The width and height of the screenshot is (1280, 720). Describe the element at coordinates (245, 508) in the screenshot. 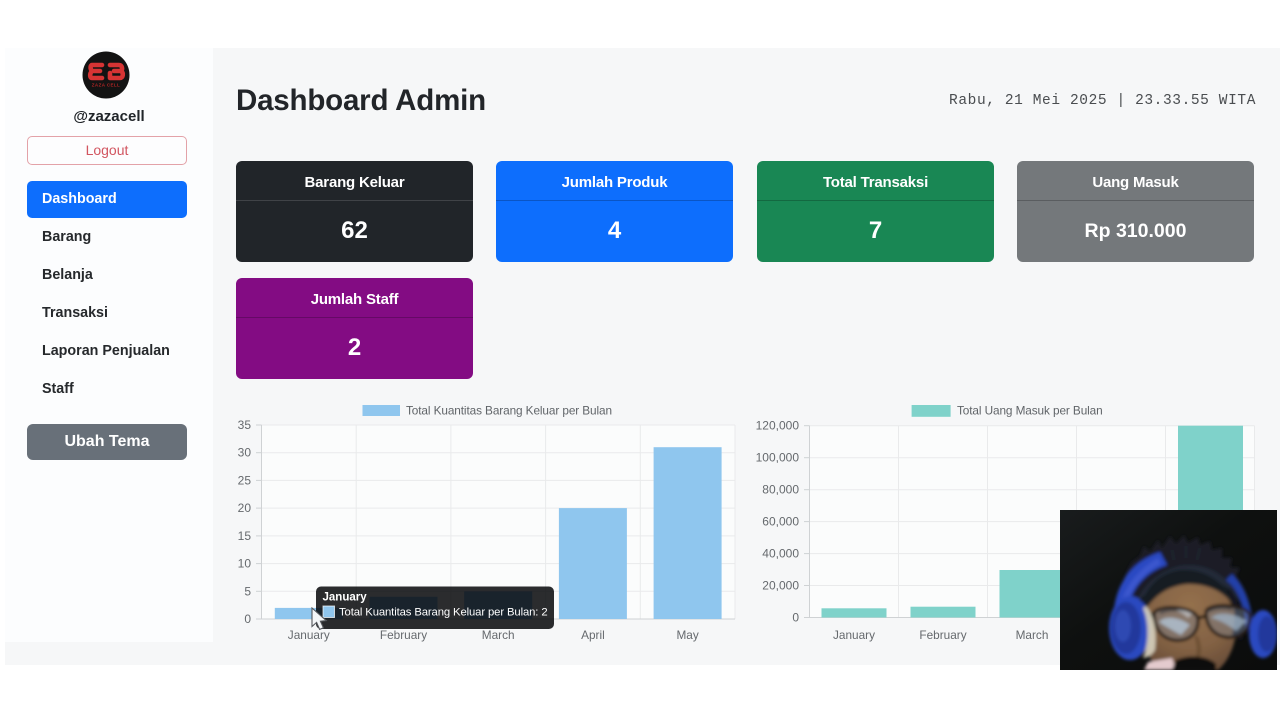

I see `svg-text: 20` at that location.